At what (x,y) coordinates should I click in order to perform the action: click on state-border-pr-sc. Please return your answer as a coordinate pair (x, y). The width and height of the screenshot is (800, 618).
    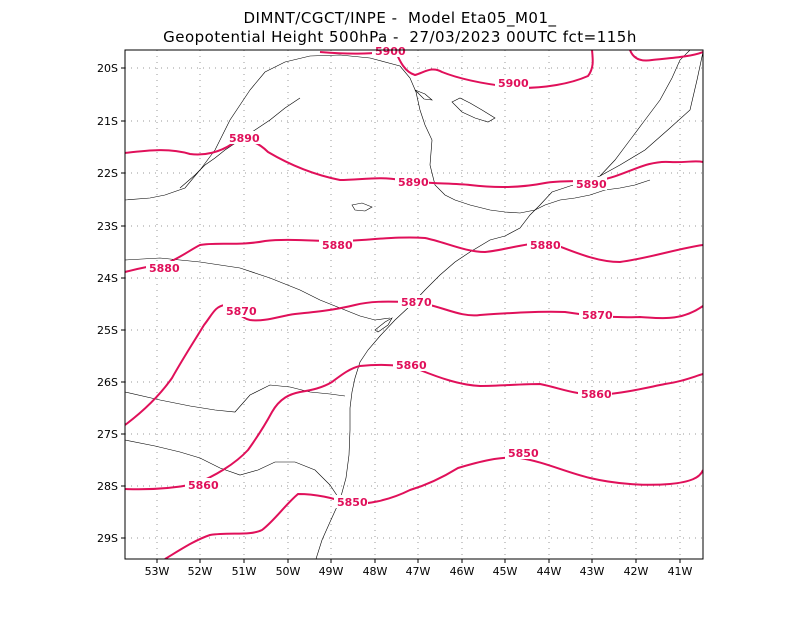
    Looking at the image, I should click on (235, 398).